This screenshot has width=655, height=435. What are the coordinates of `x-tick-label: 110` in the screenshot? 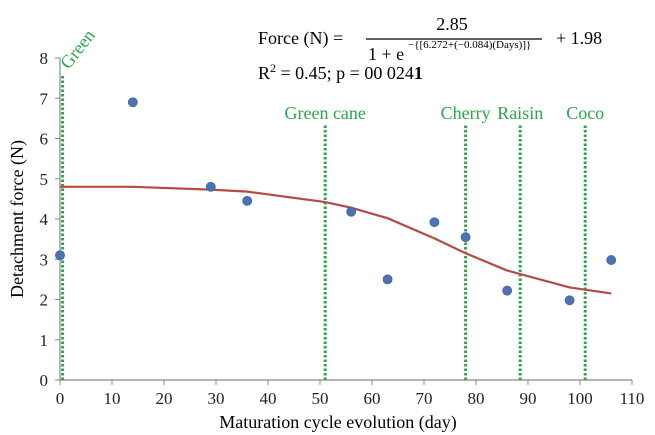 It's located at (632, 398).